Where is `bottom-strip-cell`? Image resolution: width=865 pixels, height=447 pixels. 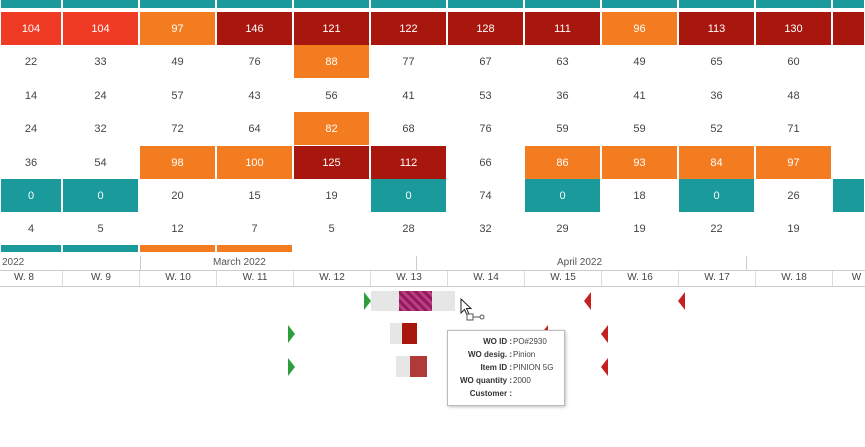 bottom-strip-cell is located at coordinates (177, 248).